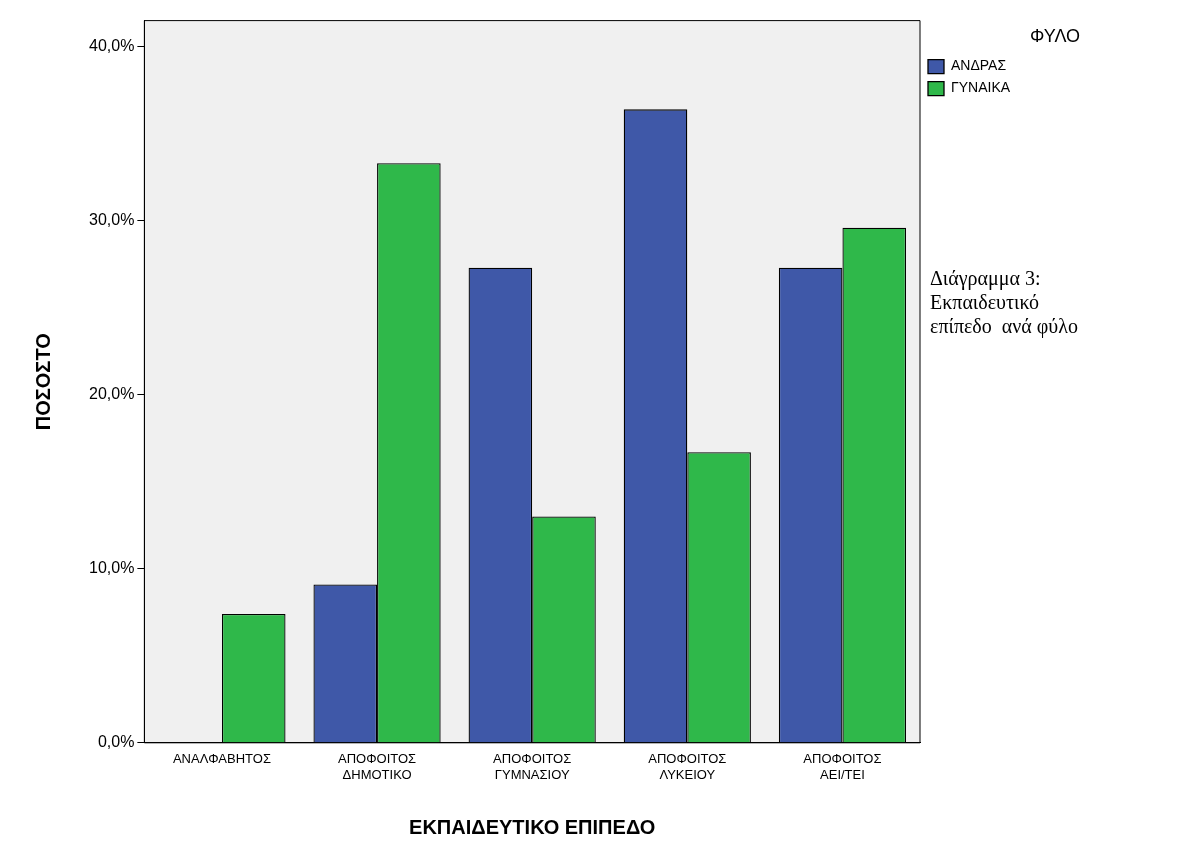 Image resolution: width=1198 pixels, height=862 pixels. What do you see at coordinates (221, 759) in the screenshot?
I see `x-tick-label: ΑΝΑΛΦΑΒΗΤΟΣ` at bounding box center [221, 759].